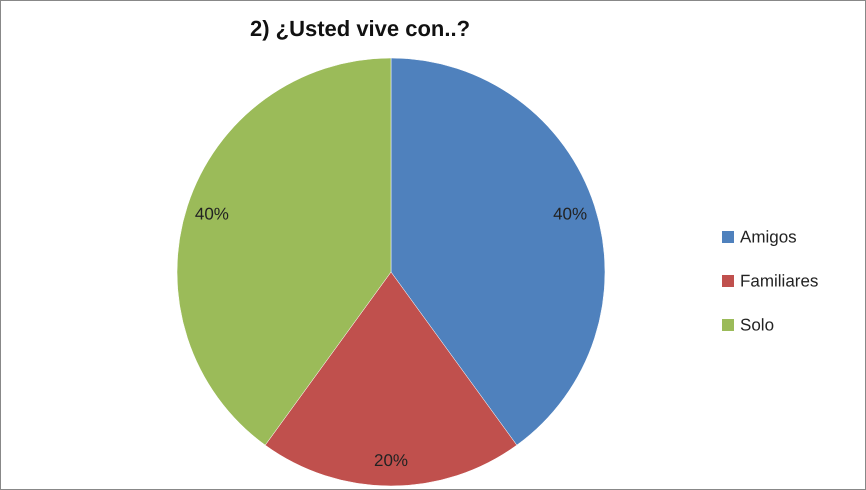  What do you see at coordinates (779, 281) in the screenshot?
I see `legend-label: Familiares` at bounding box center [779, 281].